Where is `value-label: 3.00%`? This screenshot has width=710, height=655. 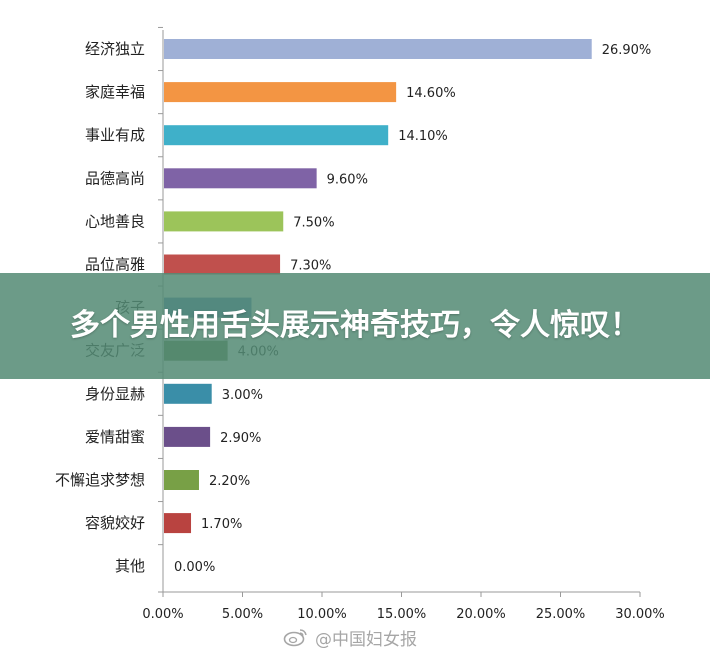
value-label: 3.00% is located at coordinates (242, 395).